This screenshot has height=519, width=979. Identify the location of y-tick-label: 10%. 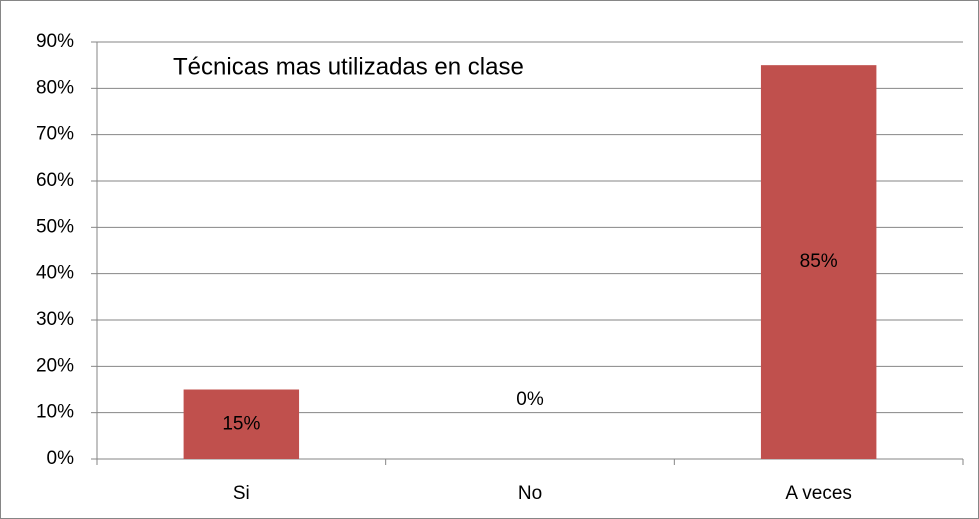
(55, 412).